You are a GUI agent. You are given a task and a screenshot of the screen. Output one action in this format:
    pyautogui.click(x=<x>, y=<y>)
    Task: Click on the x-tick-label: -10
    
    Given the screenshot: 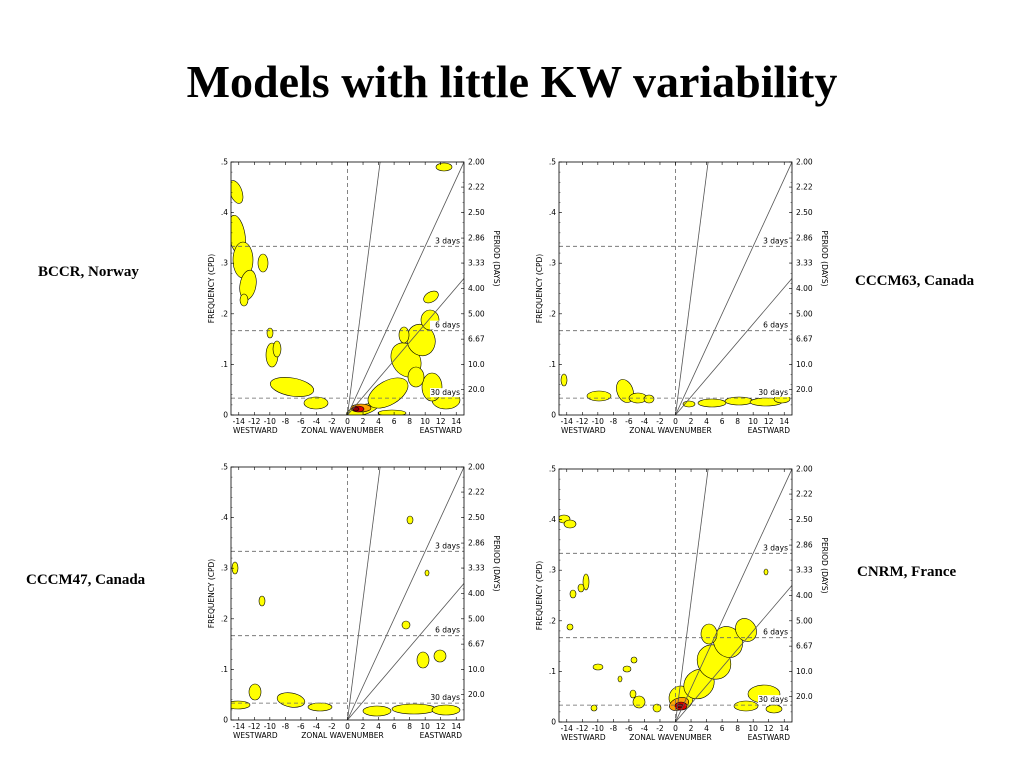 What is the action you would take?
    pyautogui.click(x=598, y=728)
    